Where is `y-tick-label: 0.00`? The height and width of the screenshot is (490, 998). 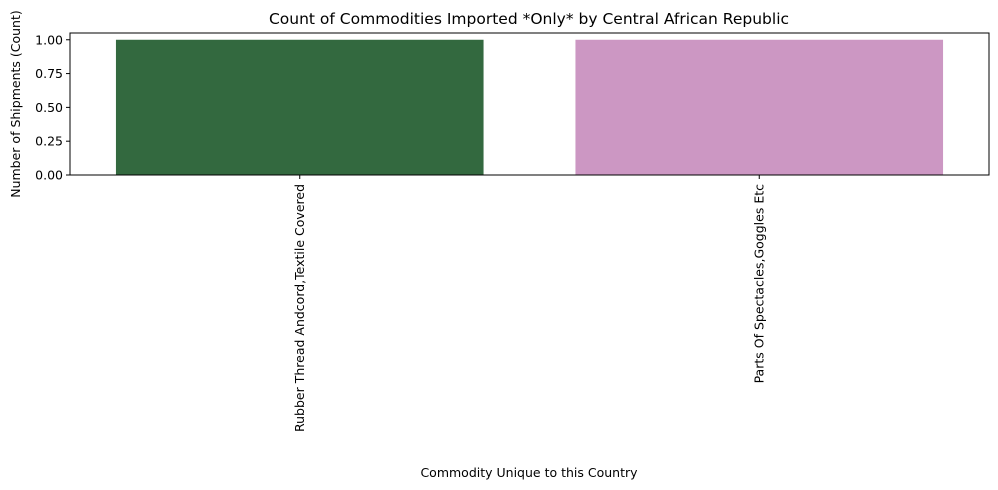 y-tick-label: 0.00 is located at coordinates (49, 175).